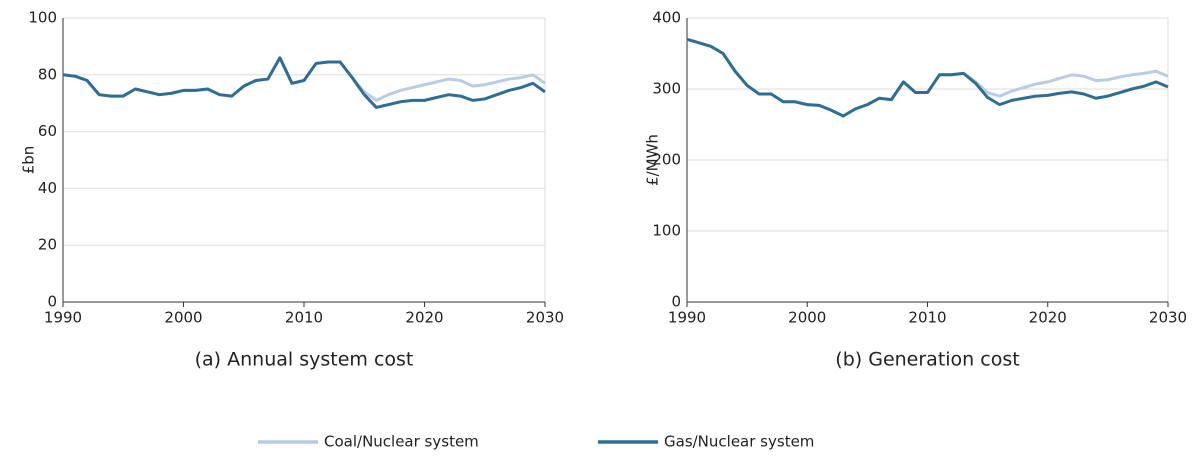 The height and width of the screenshot is (456, 1199). What do you see at coordinates (666, 160) in the screenshot?
I see `y-tick-label: 200` at bounding box center [666, 160].